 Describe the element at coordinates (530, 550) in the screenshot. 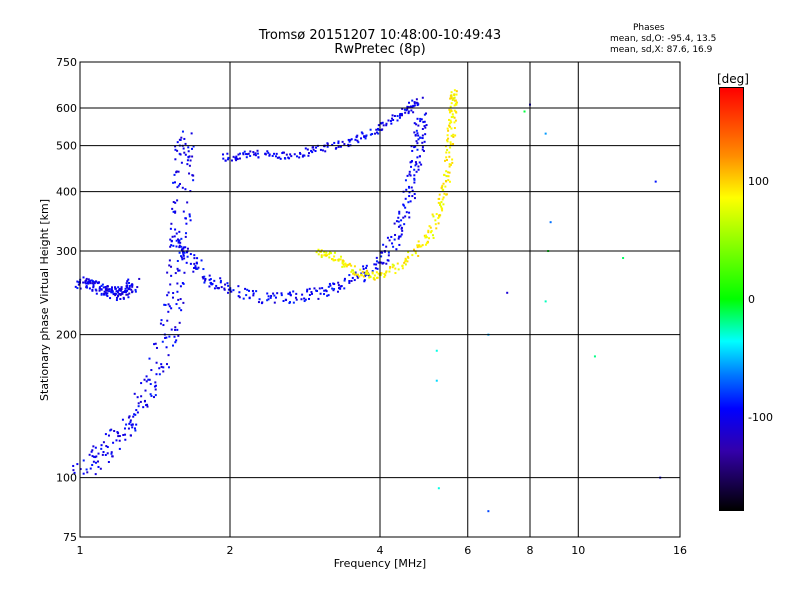

I see `x-tick-label: 8` at that location.